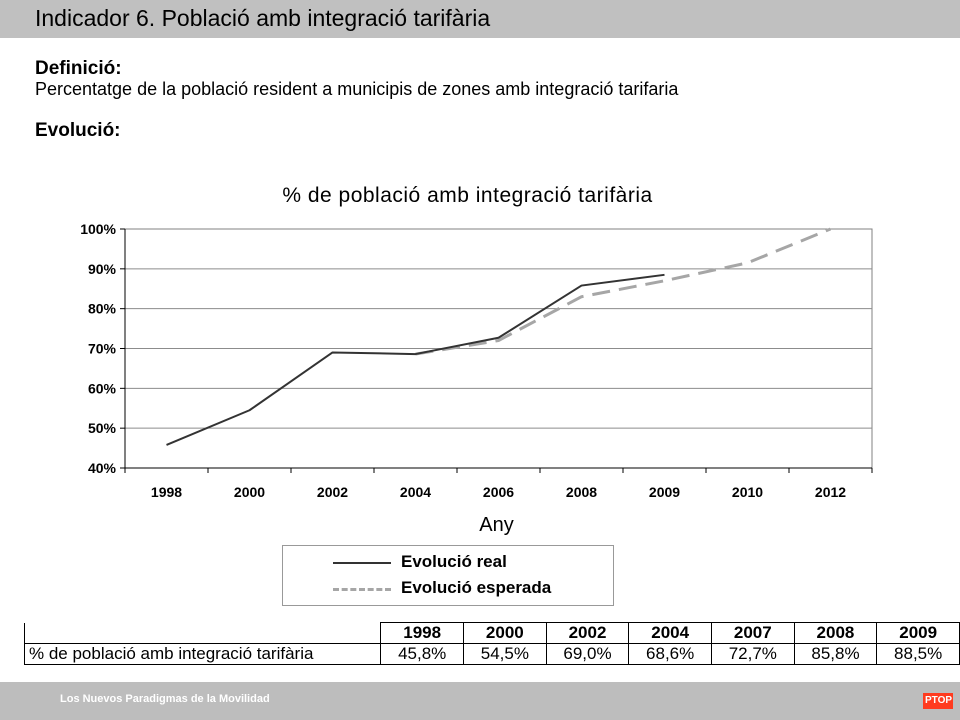 This screenshot has width=960, height=720. I want to click on x-tick-label: 2010, so click(747, 492).